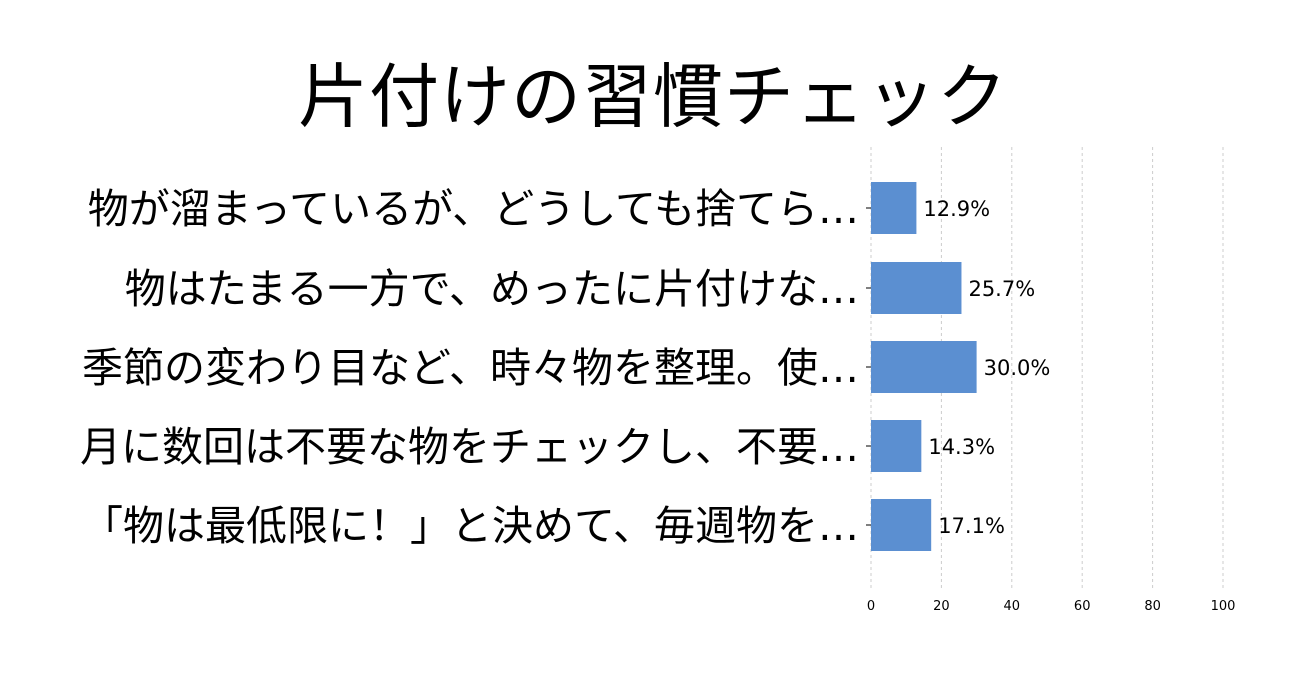  What do you see at coordinates (971, 526) in the screenshot?
I see `value-label: 17.1%` at bounding box center [971, 526].